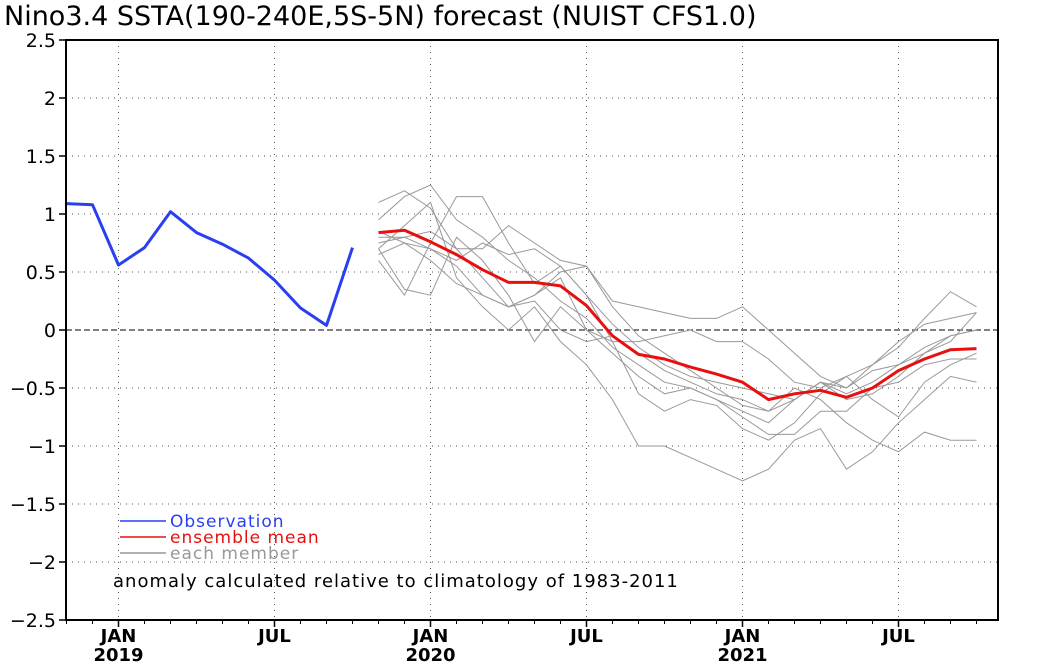 This screenshot has height=663, width=1040. Describe the element at coordinates (430, 654) in the screenshot. I see `x-tick-year: 2020` at that location.